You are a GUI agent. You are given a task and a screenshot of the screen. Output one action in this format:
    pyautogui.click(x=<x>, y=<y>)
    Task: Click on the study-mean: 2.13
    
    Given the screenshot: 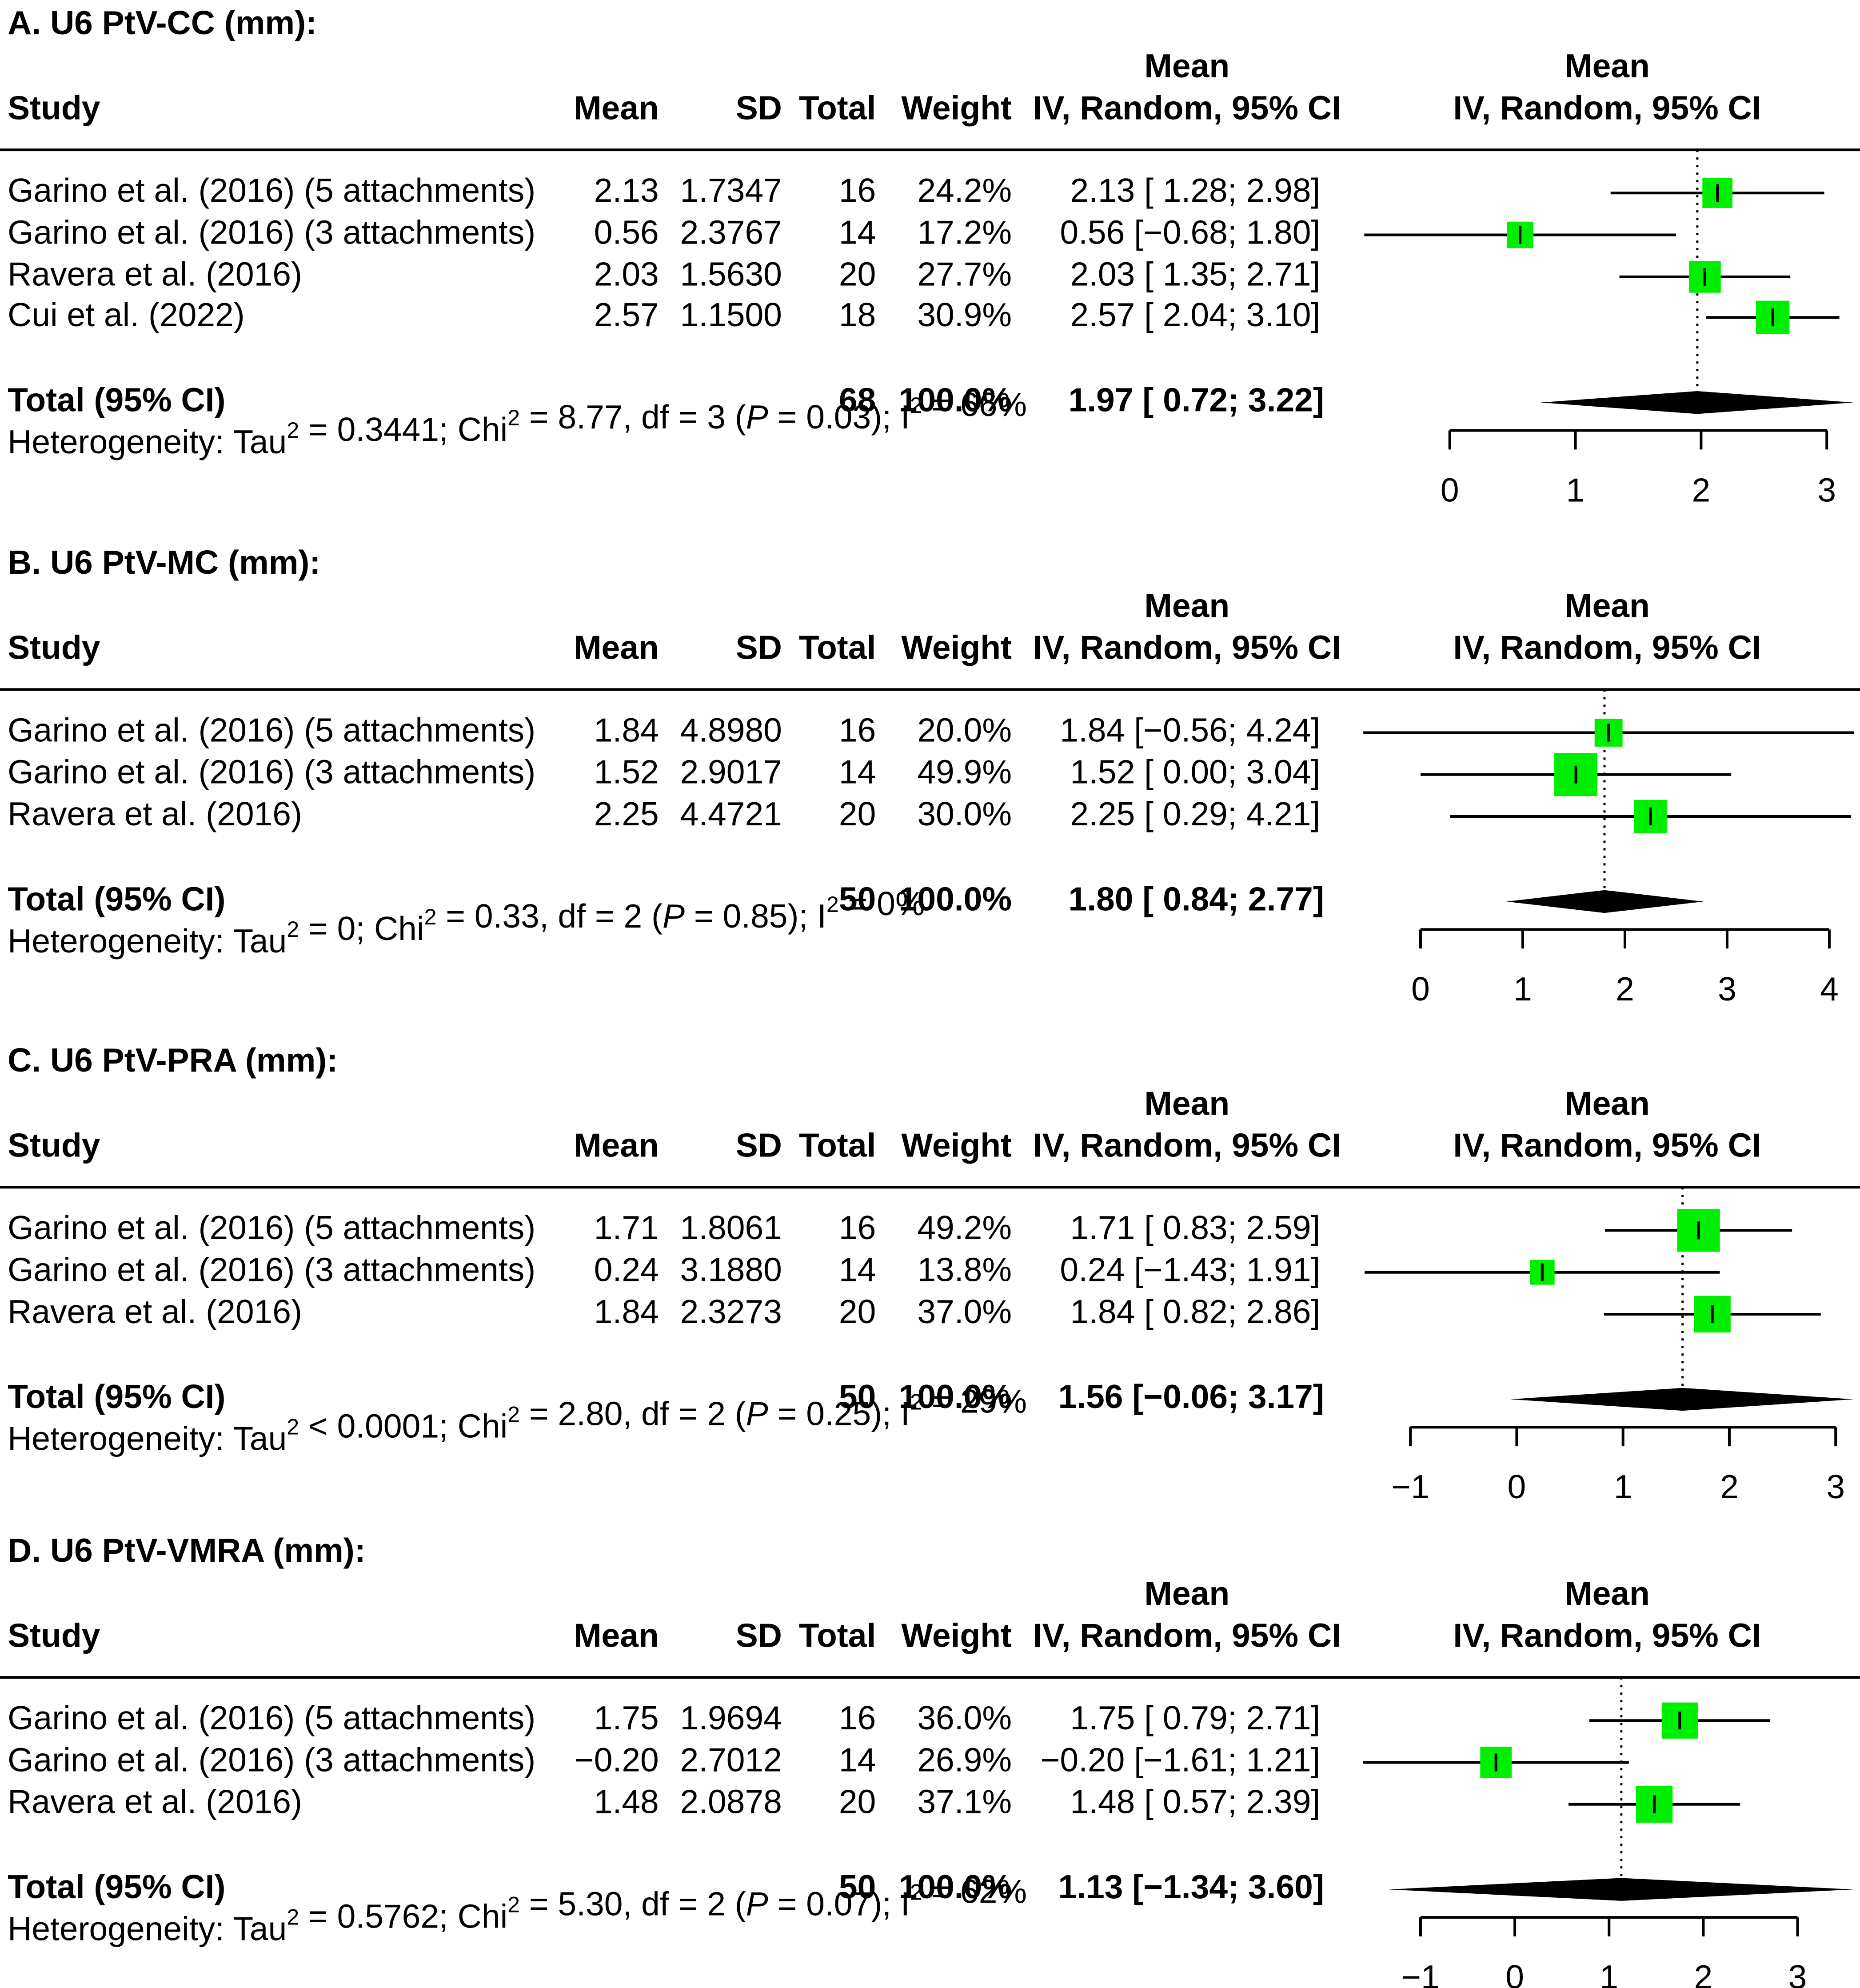 What is the action you would take?
    pyautogui.click(x=626, y=190)
    